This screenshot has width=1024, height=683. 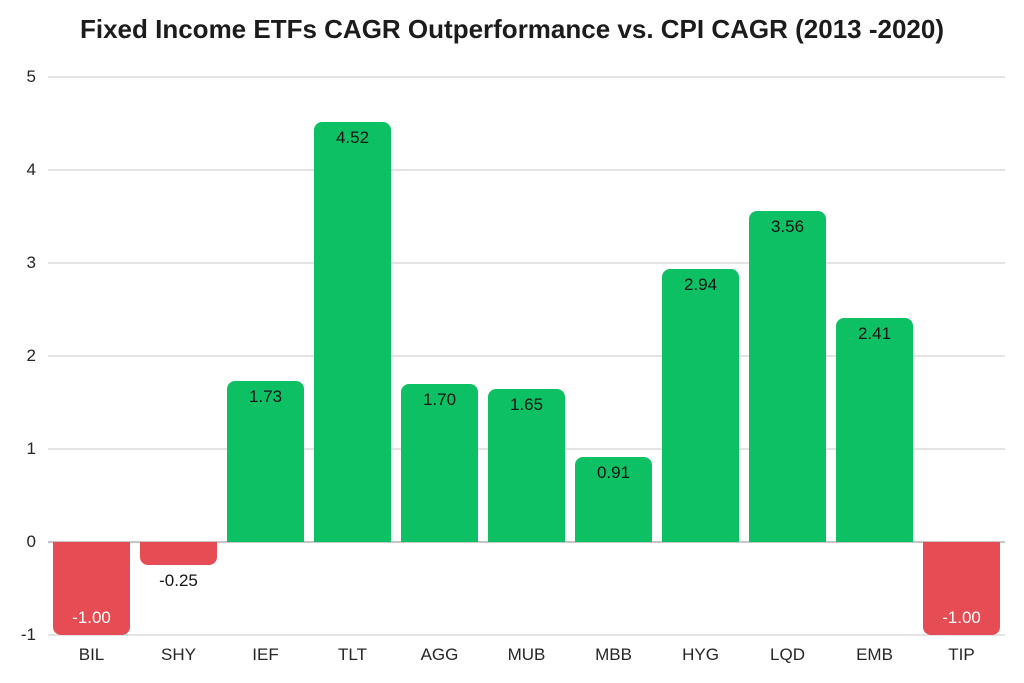 I want to click on bar-AGG, so click(x=439, y=462).